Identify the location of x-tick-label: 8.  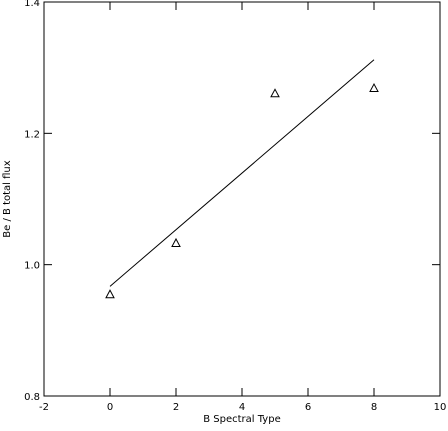
(374, 407).